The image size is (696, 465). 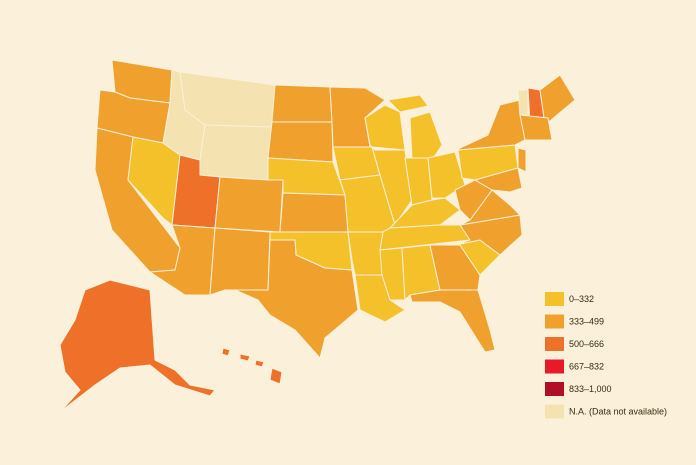 What do you see at coordinates (618, 411) in the screenshot?
I see `legend-label: N.A. (Data not available)` at bounding box center [618, 411].